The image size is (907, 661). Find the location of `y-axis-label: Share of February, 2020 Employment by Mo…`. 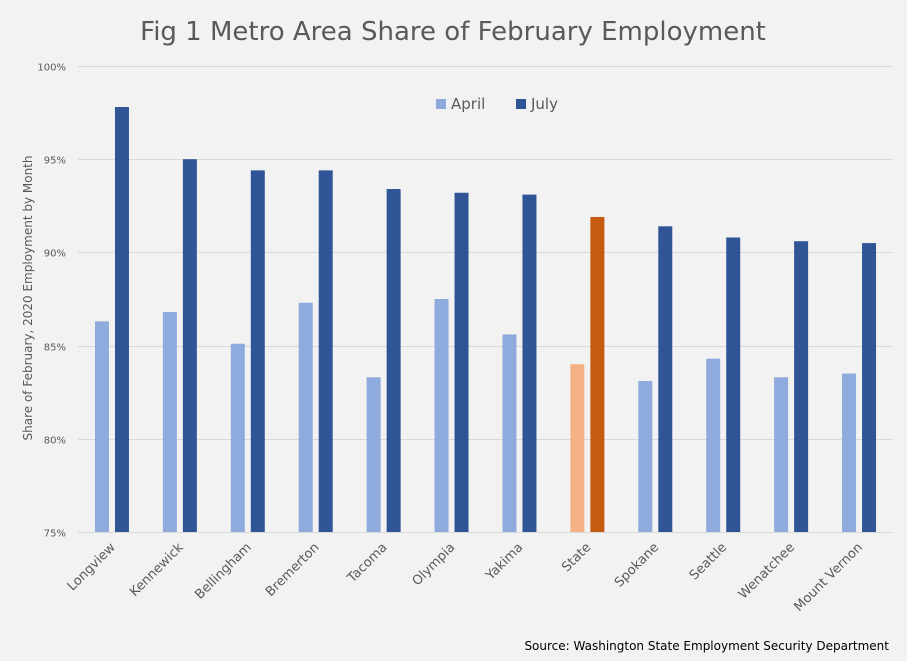

y-axis-label: Share of February, 2020 Employment by Mo… is located at coordinates (28, 298).